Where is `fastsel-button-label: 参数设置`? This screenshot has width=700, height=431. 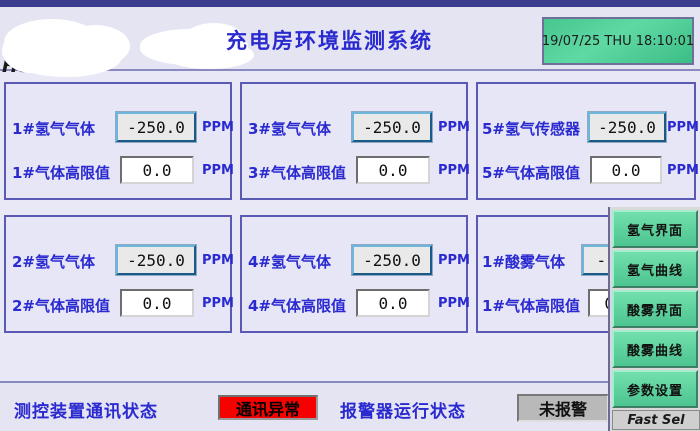 fastsel-button-label: 参数设置 is located at coordinates (654, 391).